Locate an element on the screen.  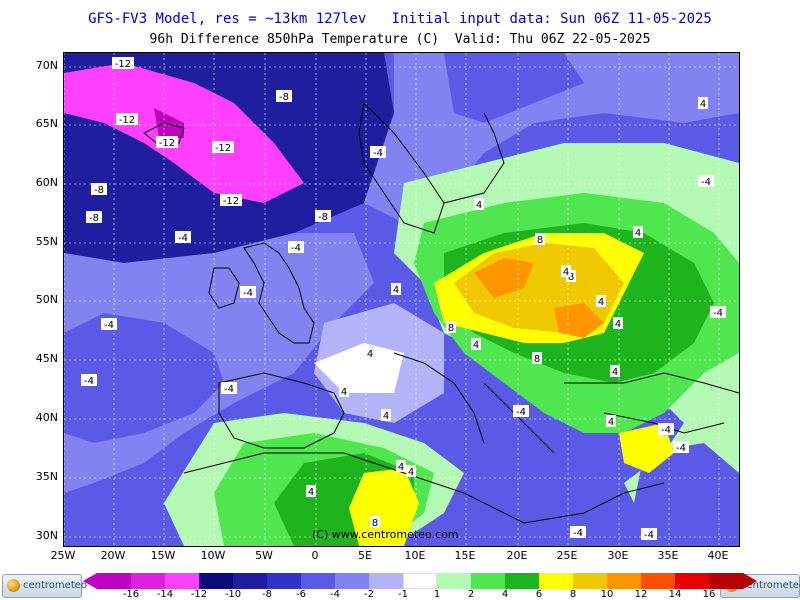
latitude-label: 30N is located at coordinates (46, 535).